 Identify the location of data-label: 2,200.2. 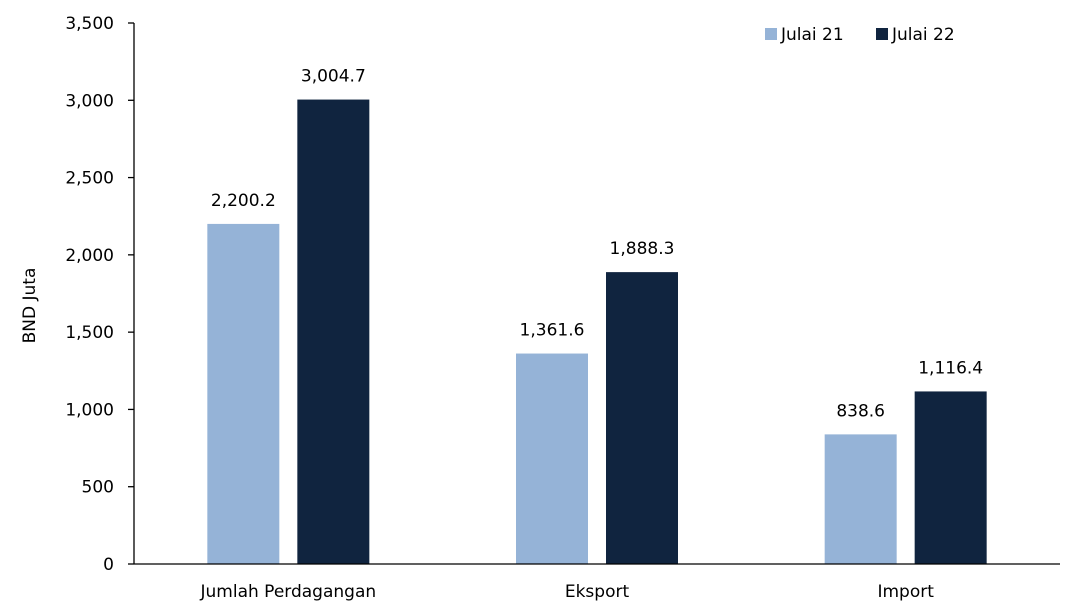
(243, 201).